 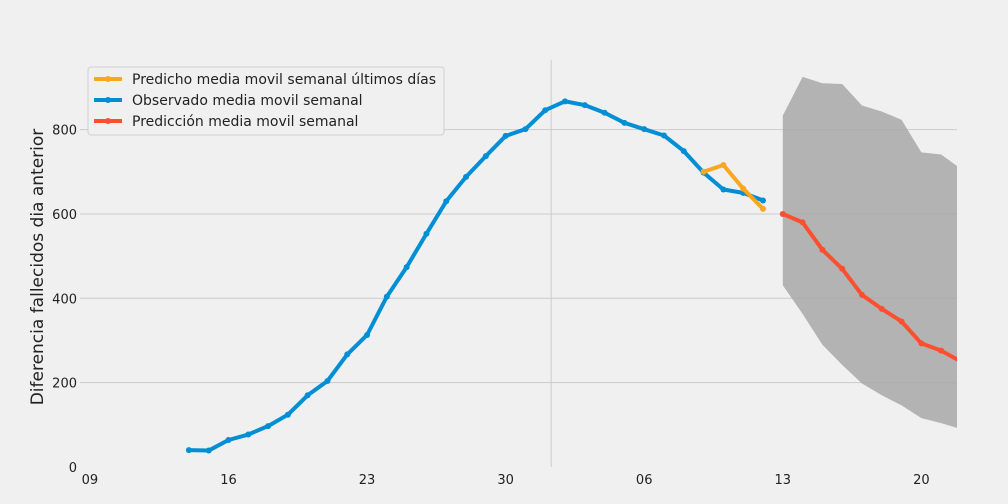 I want to click on confidence-band-layer, so click(x=869, y=252).